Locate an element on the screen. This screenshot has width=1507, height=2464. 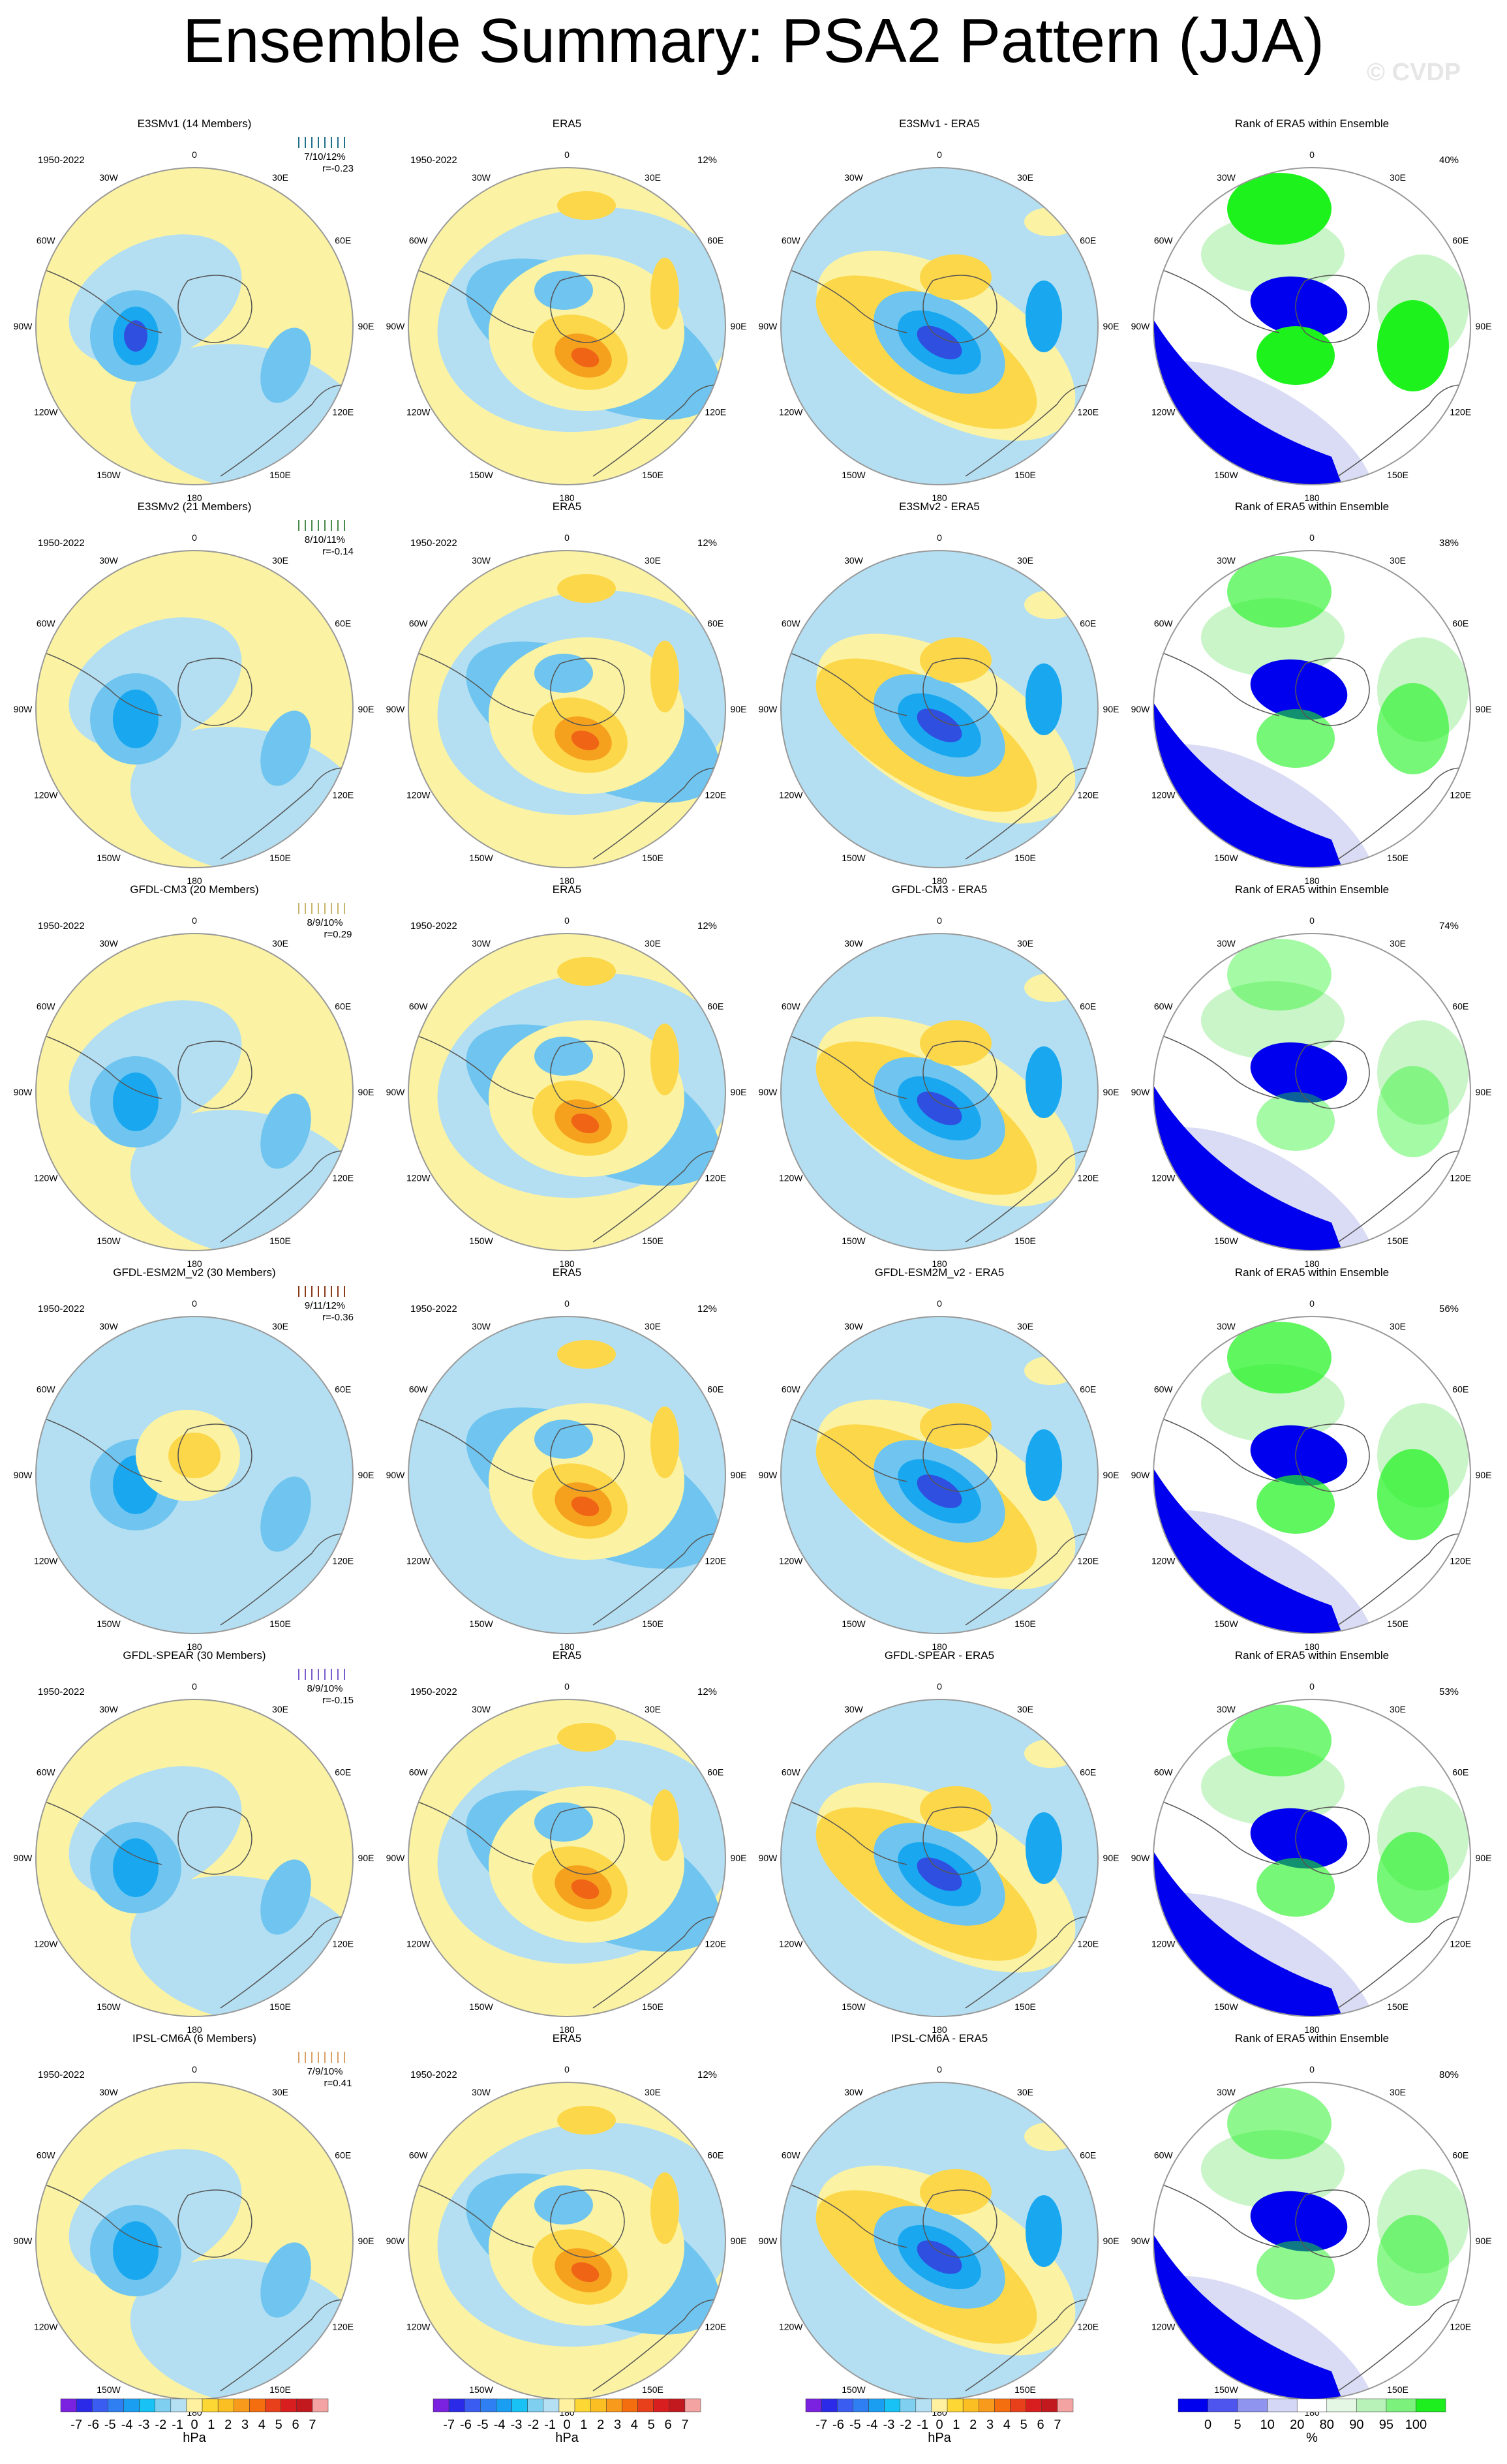
map-panel-r4-c1: 0 30E 60E 90E 120E 150E 180 150W 120W 90W 60W 30W is located at coordinates (194, 1475).